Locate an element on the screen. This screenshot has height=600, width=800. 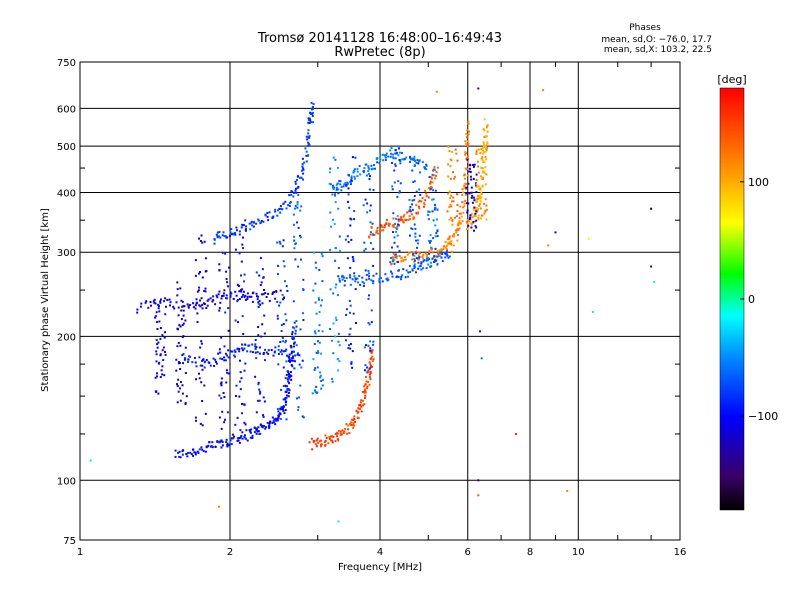
y-tick-label: 400 is located at coordinates (66, 193).